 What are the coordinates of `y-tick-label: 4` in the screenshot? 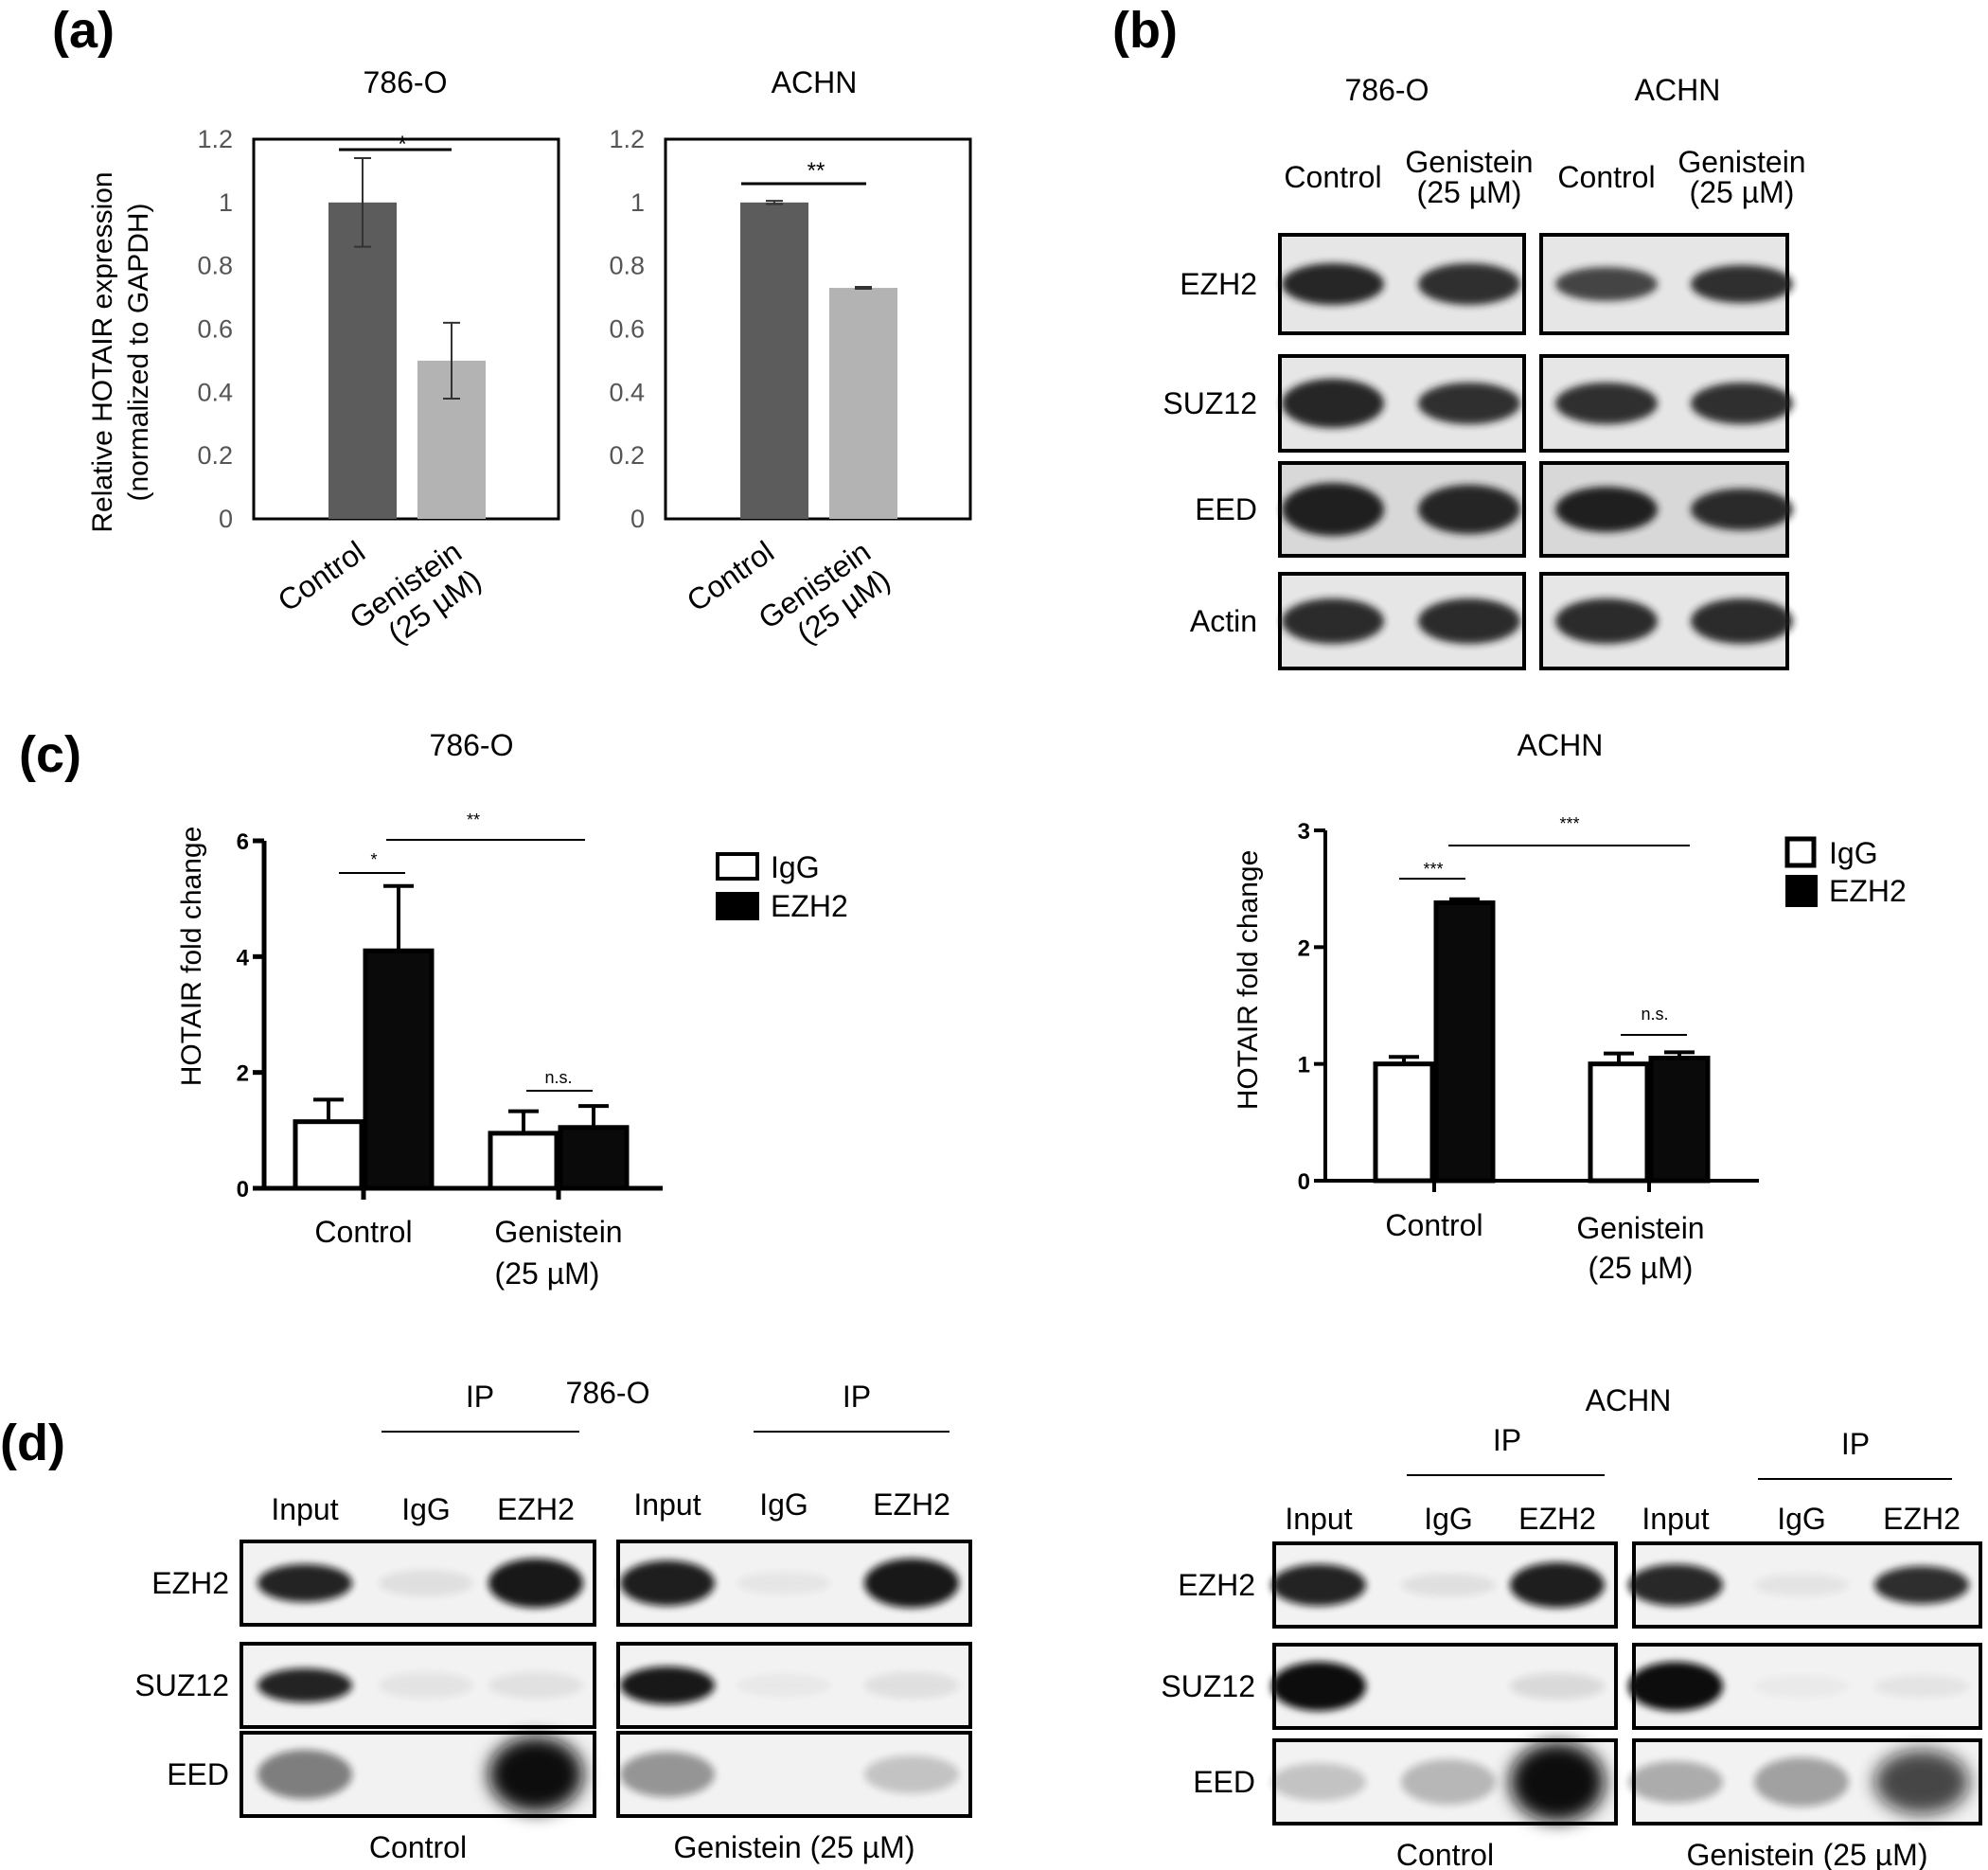 It's located at (243, 958).